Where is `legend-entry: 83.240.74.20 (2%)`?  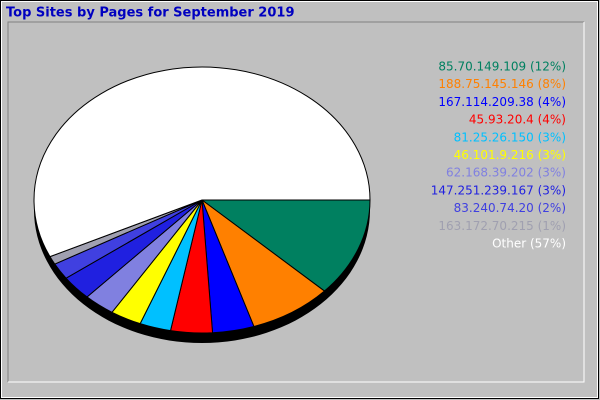
legend-entry: 83.240.74.20 (2%) is located at coordinates (510, 208).